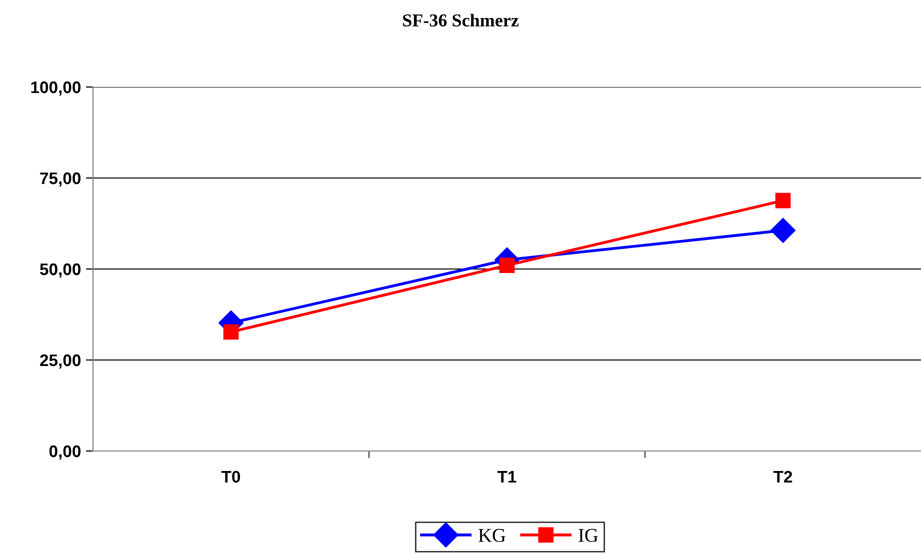 The image size is (921, 554). I want to click on x-tick-label: T1, so click(506, 477).